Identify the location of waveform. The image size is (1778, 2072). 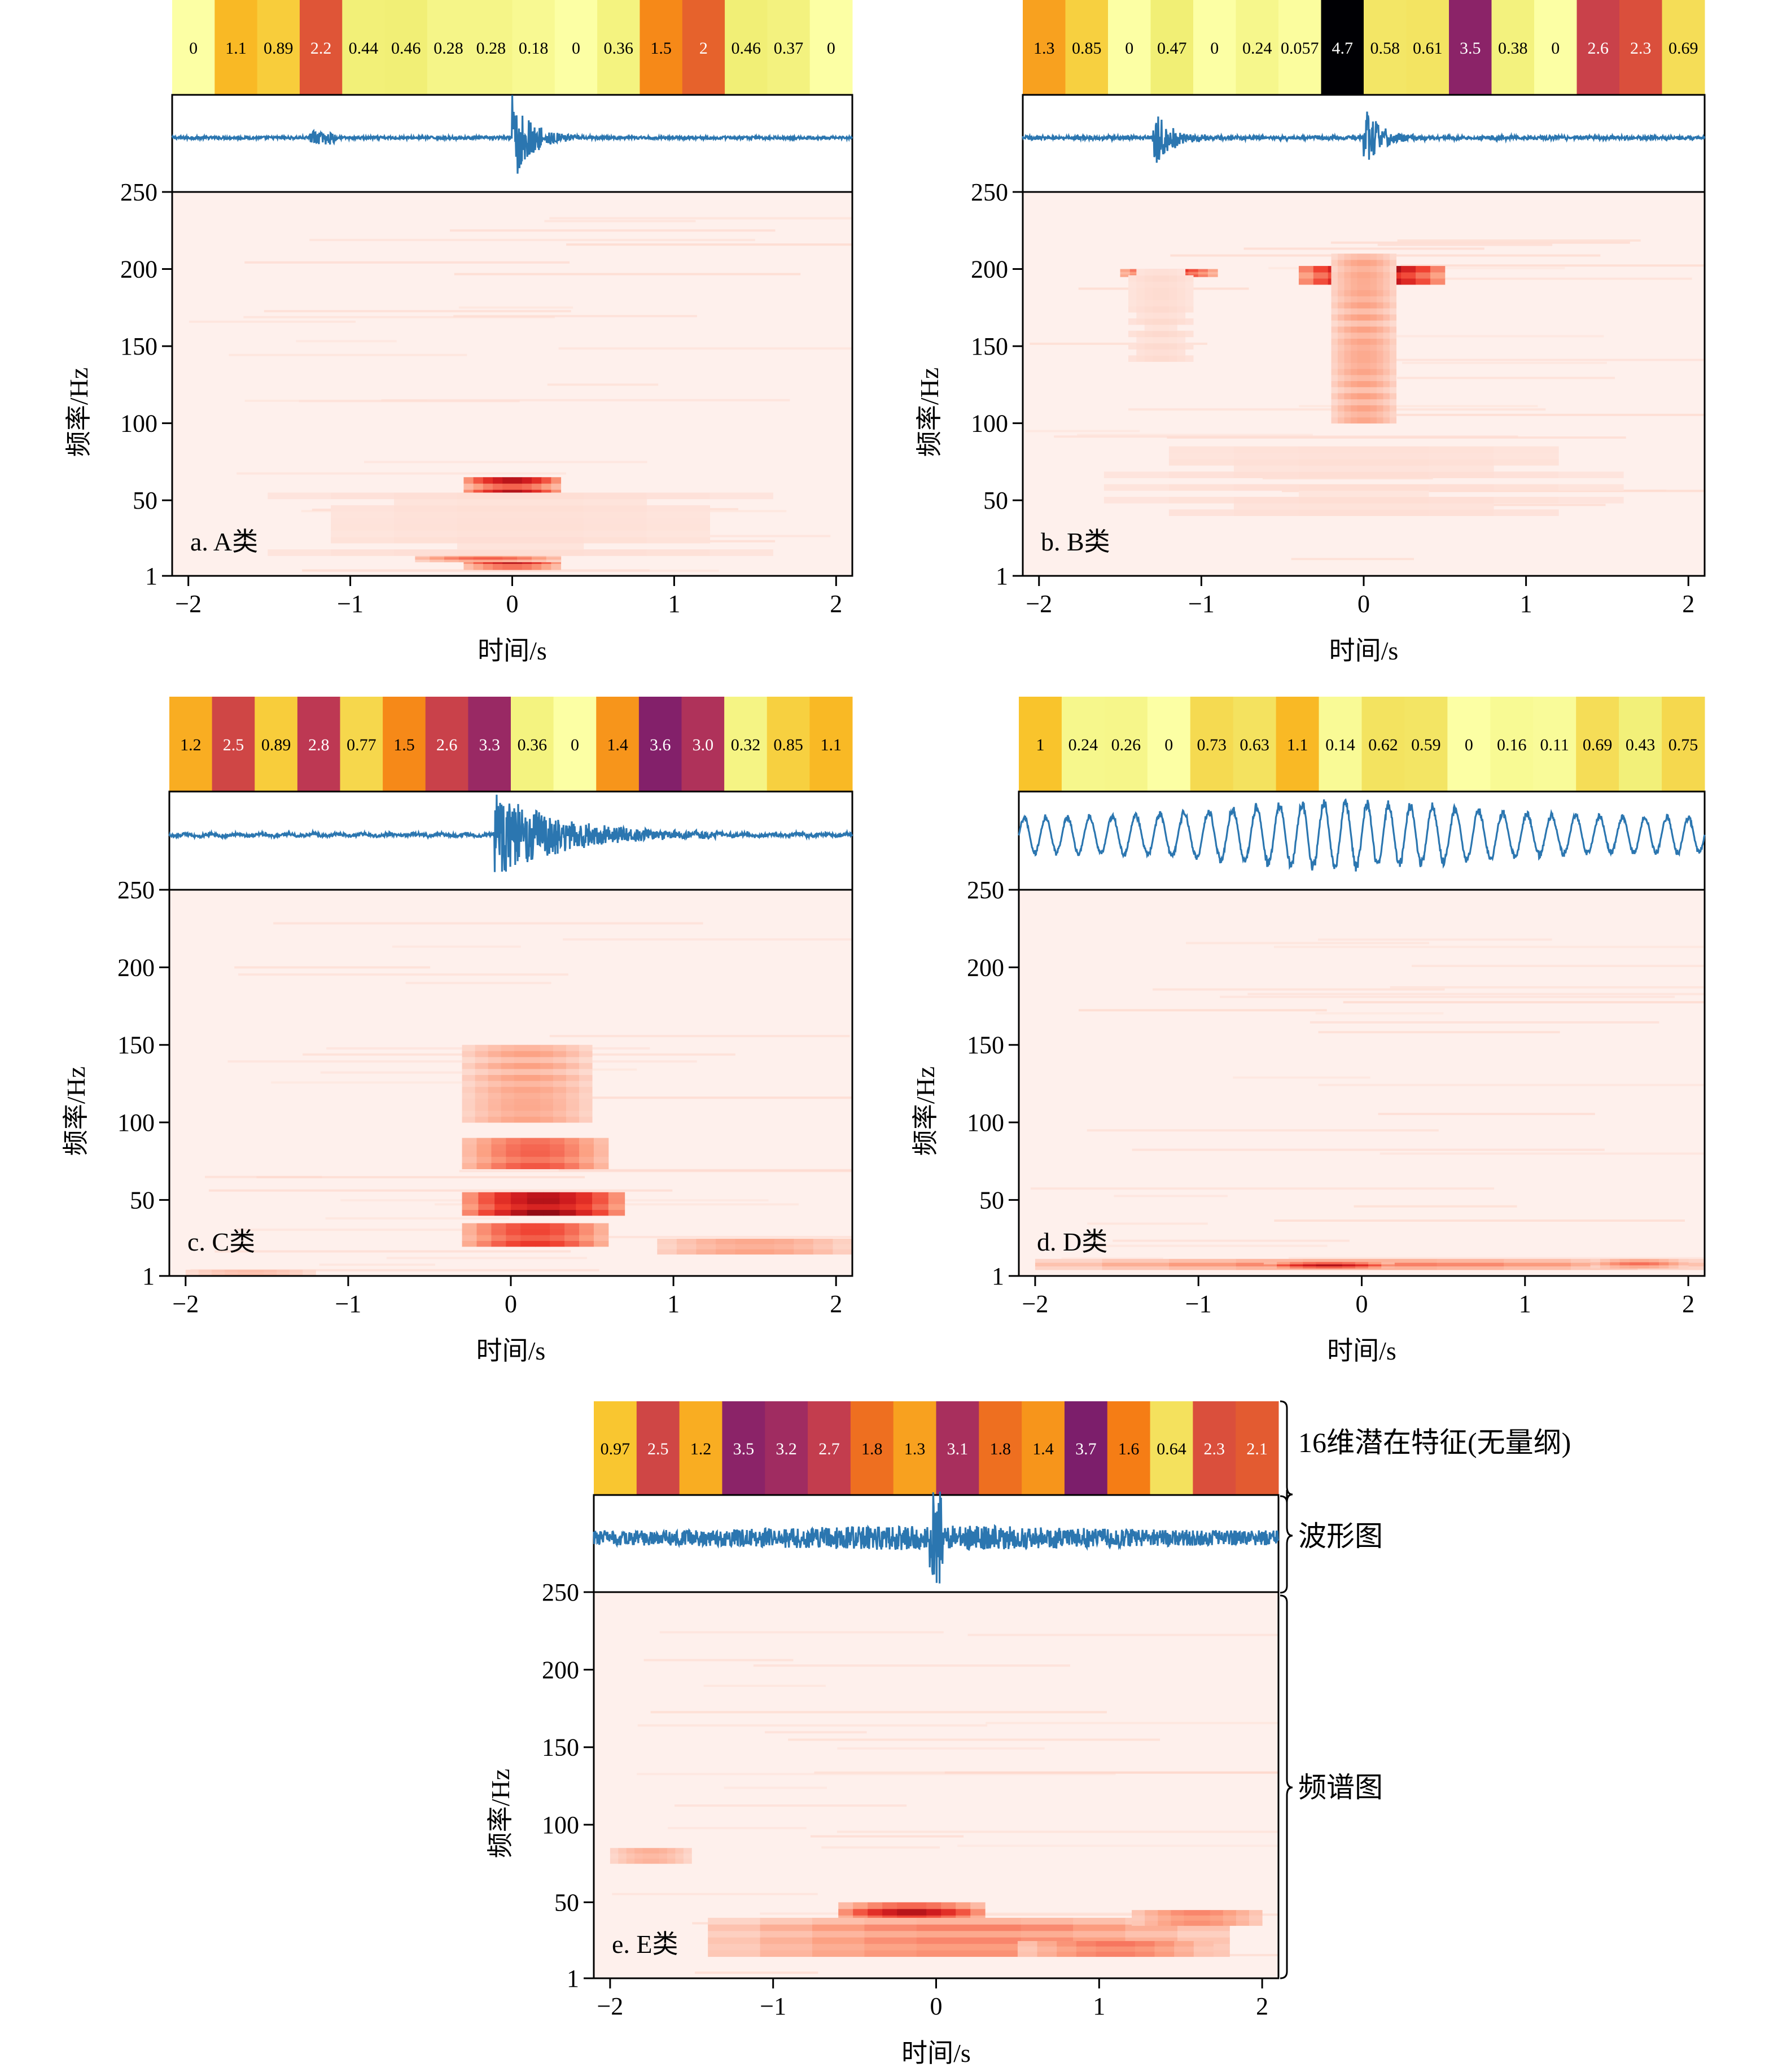
(510, 841).